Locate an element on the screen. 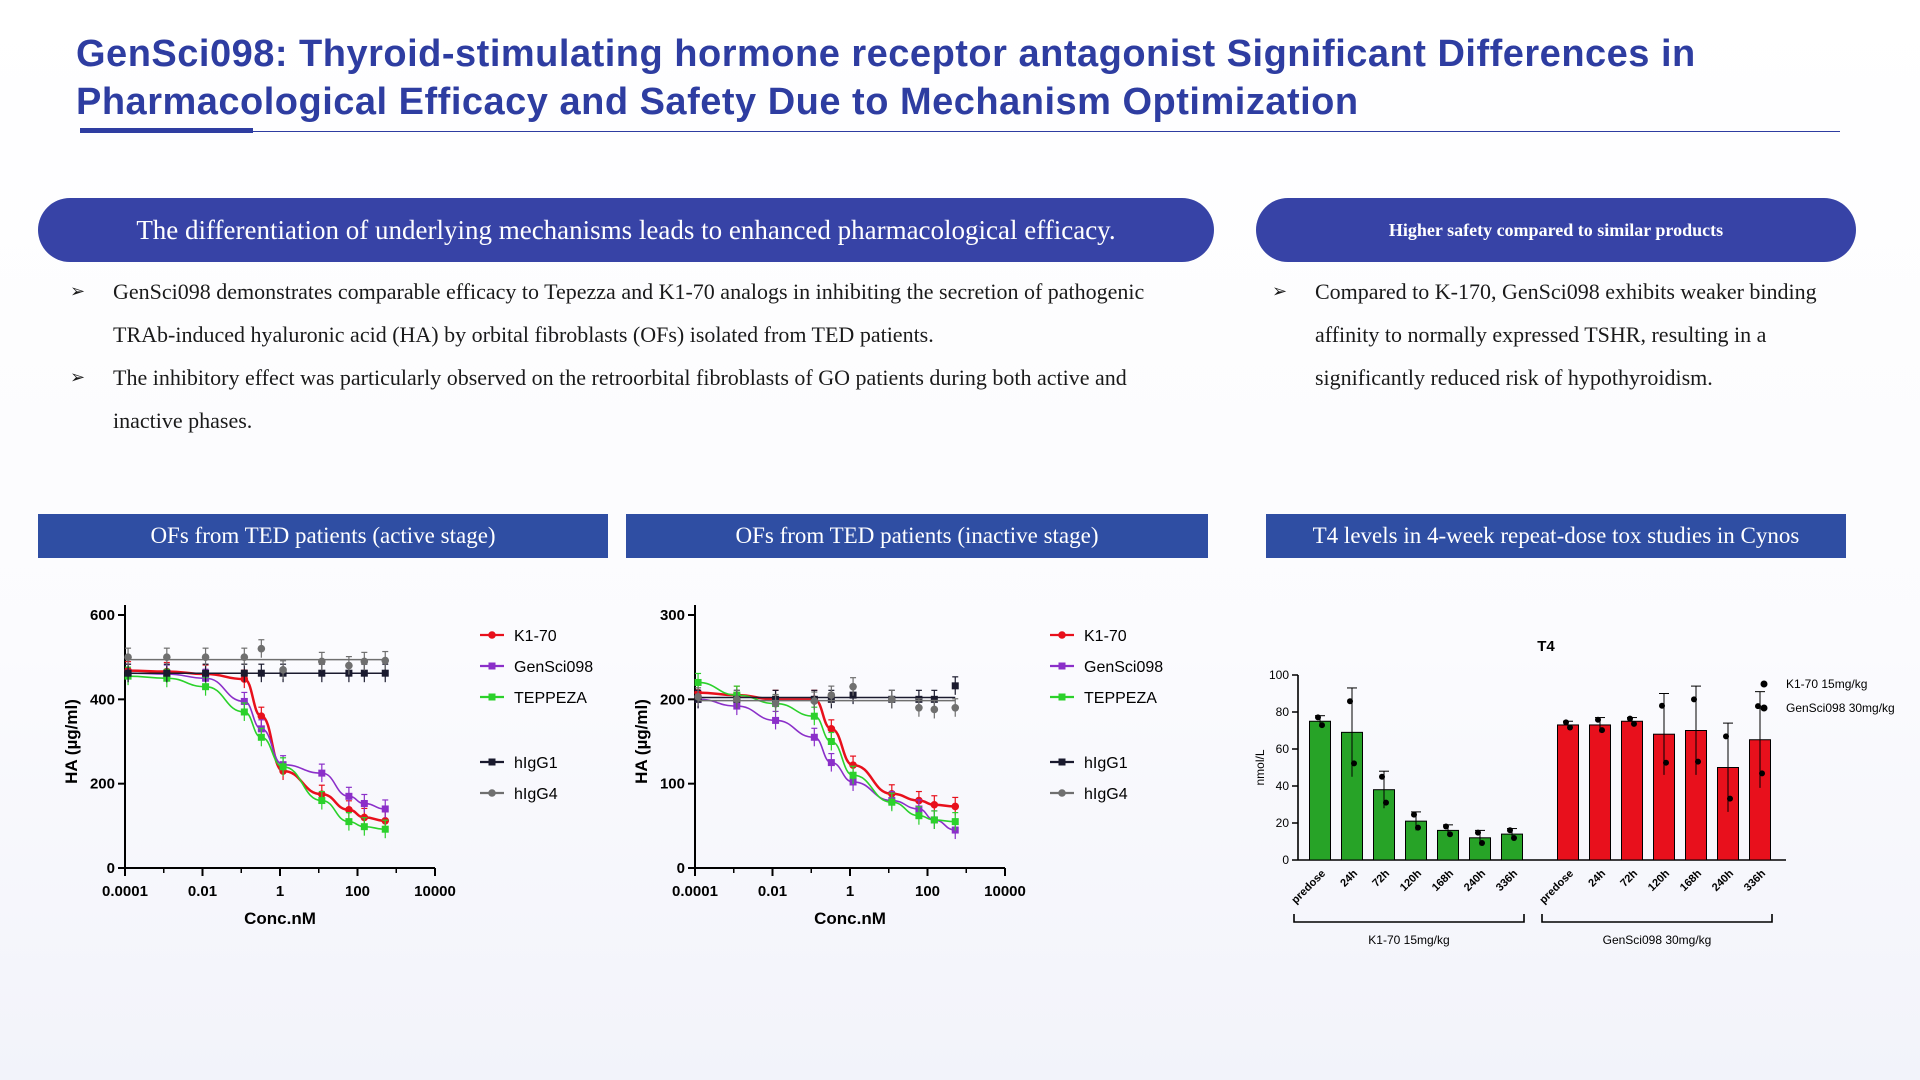 This screenshot has width=1920, height=1080. legend-label: K1-70 is located at coordinates (535, 636).